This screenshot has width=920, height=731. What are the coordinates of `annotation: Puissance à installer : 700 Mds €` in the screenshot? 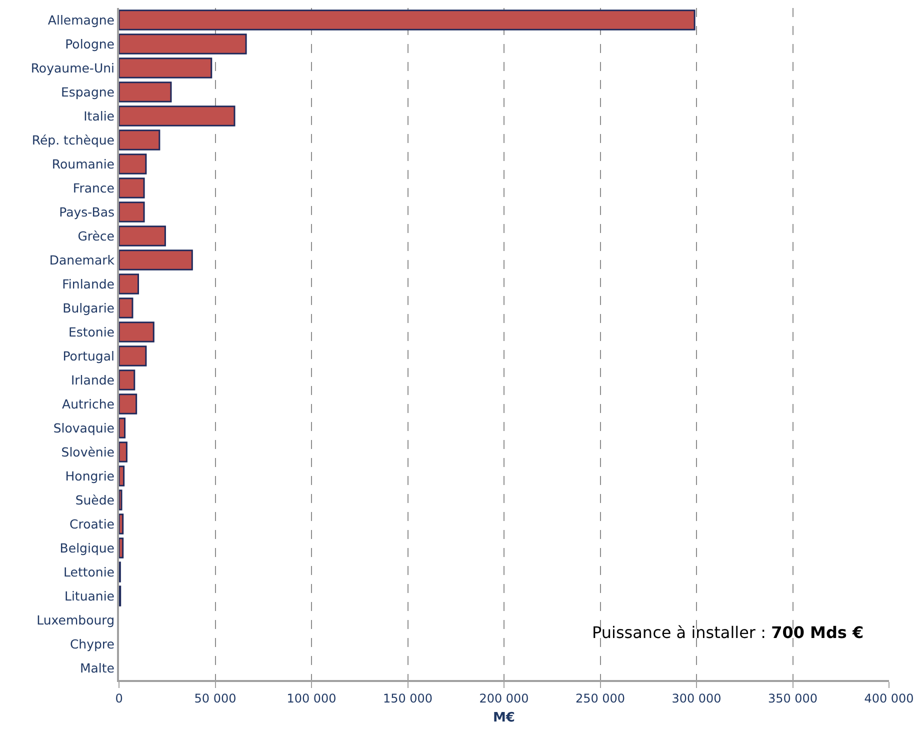 It's located at (728, 632).